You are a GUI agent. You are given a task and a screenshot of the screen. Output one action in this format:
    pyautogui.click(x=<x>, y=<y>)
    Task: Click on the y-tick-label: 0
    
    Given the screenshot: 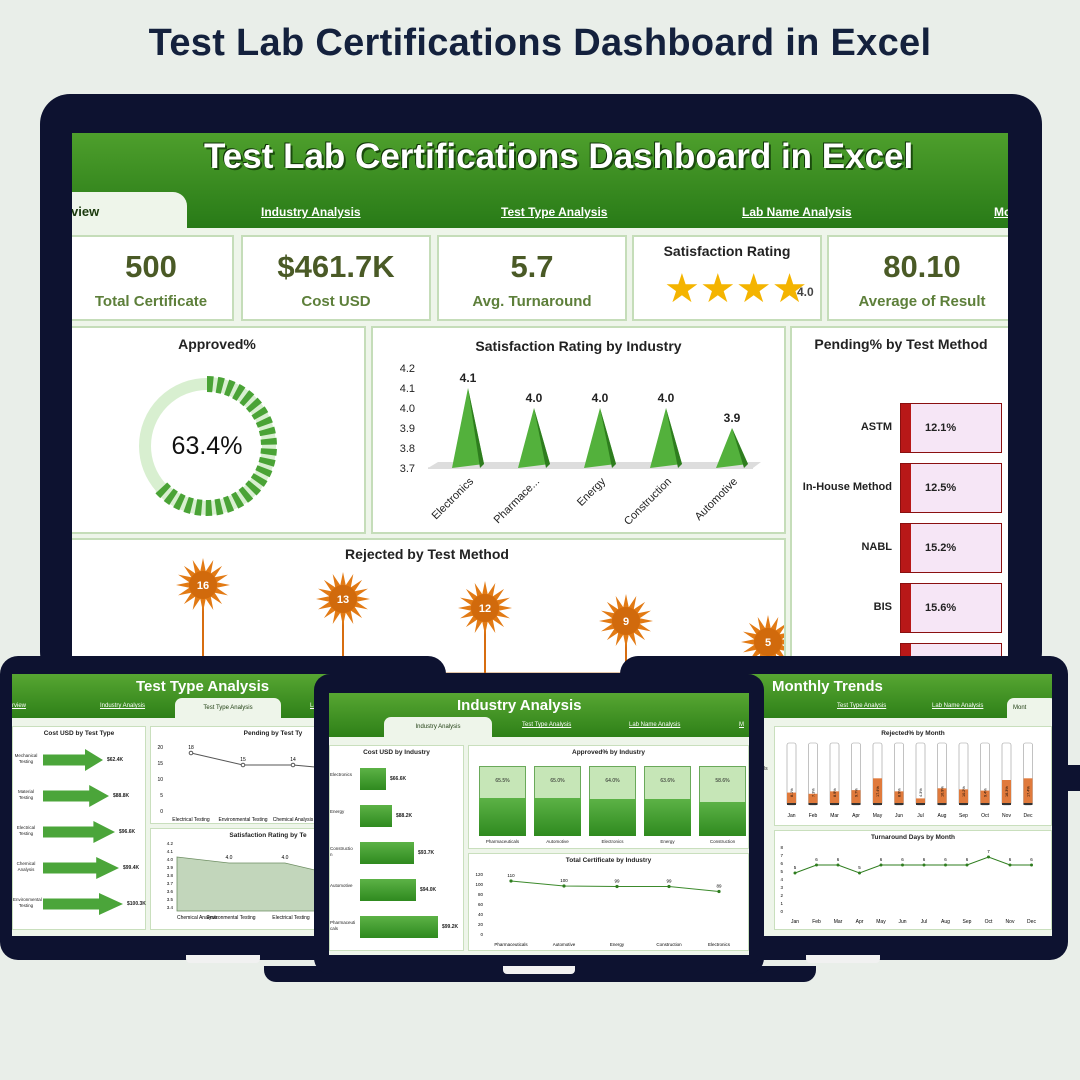 What is the action you would take?
    pyautogui.click(x=161, y=812)
    